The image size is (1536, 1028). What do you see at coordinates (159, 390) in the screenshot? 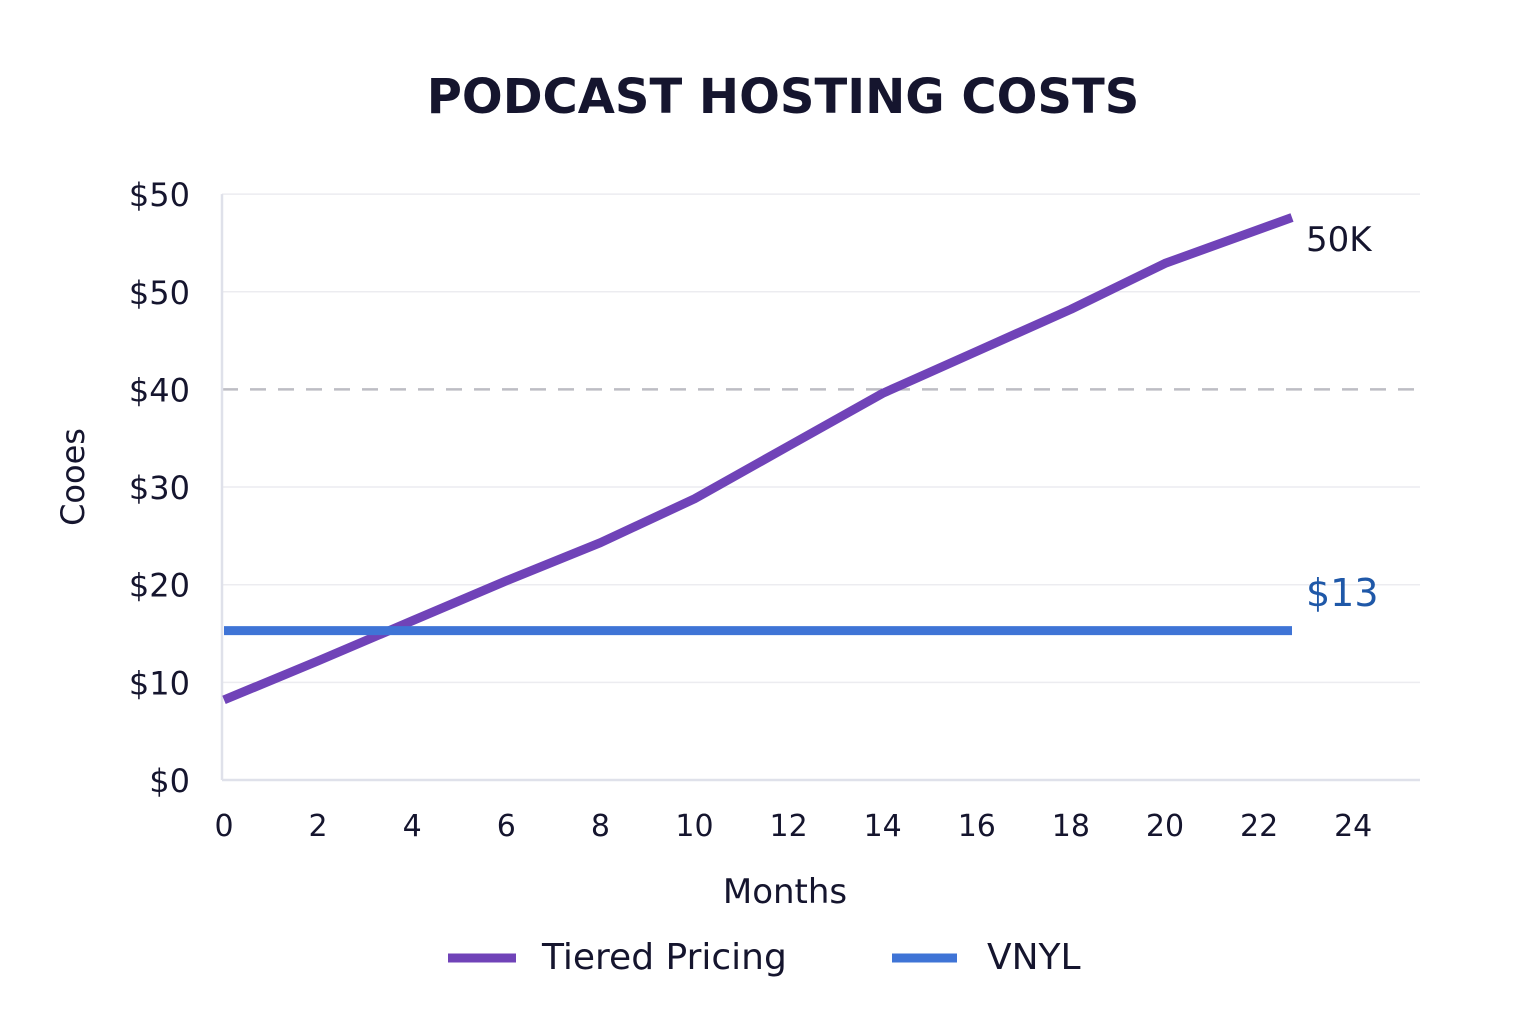
I see `y-tick-label: $40` at bounding box center [159, 390].